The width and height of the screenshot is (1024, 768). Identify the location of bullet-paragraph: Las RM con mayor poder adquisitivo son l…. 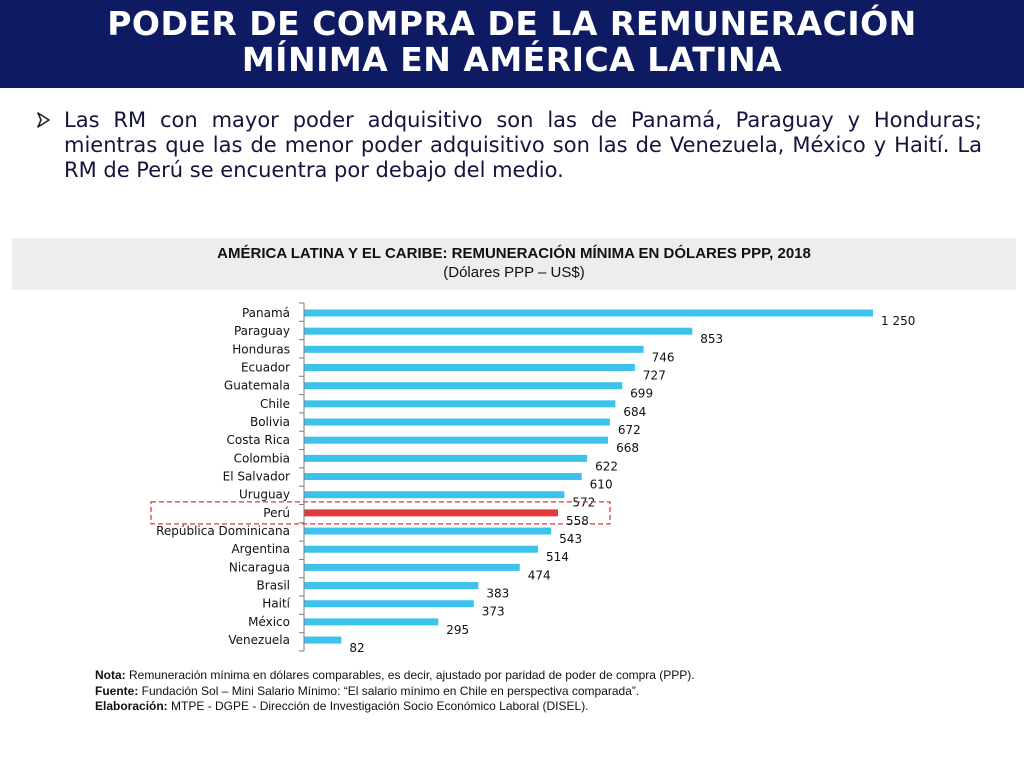
(509, 145).